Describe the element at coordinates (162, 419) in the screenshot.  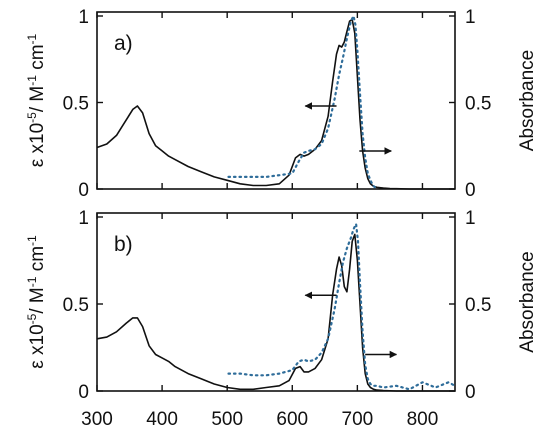
I see `xtick-label: 400` at that location.